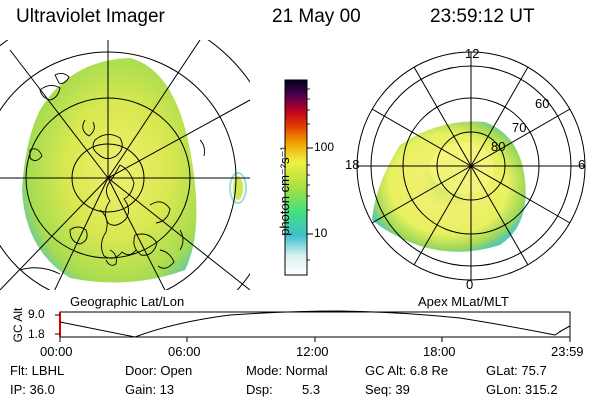 This screenshot has height=400, width=600. I want to click on gain-info: Gain: 13, so click(150, 389).